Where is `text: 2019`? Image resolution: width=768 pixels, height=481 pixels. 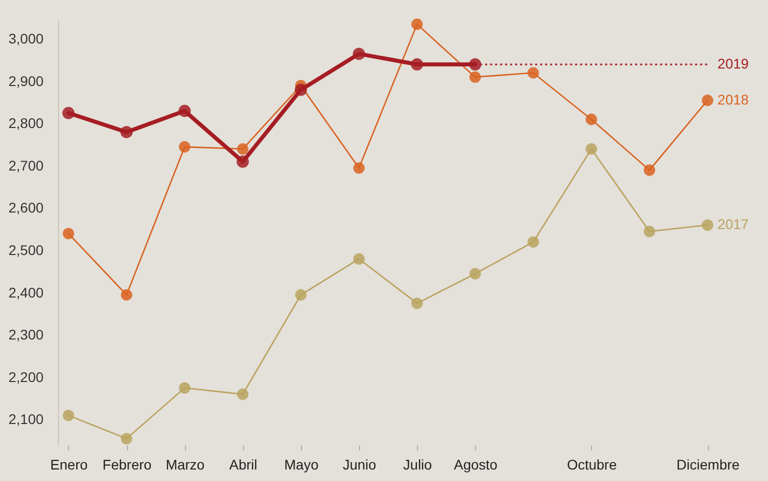
text: 2019 is located at coordinates (733, 63).